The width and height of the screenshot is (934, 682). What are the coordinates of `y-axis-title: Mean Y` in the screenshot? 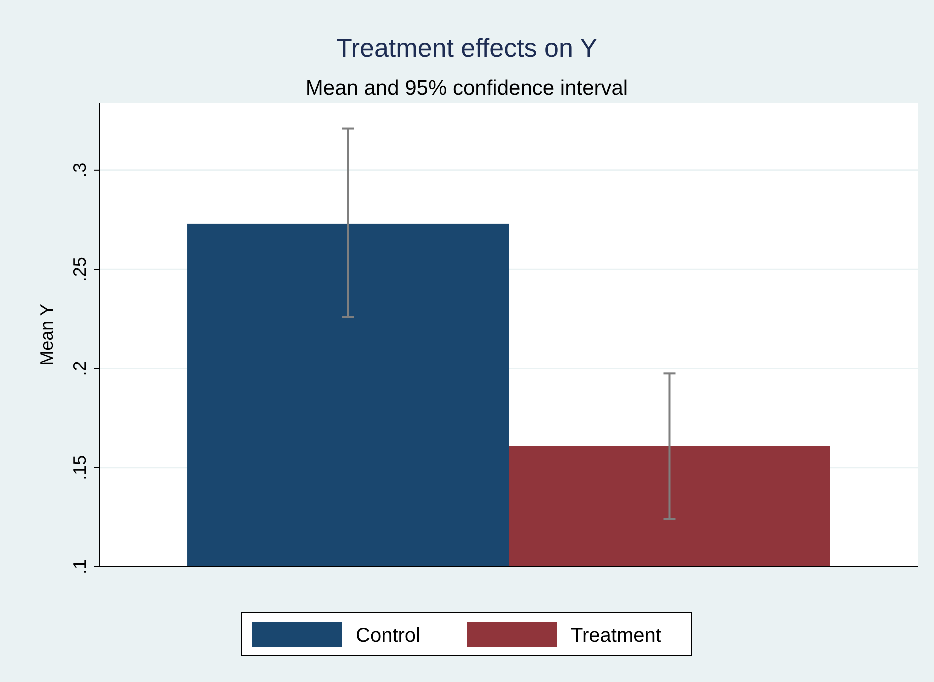 It's located at (47, 335).